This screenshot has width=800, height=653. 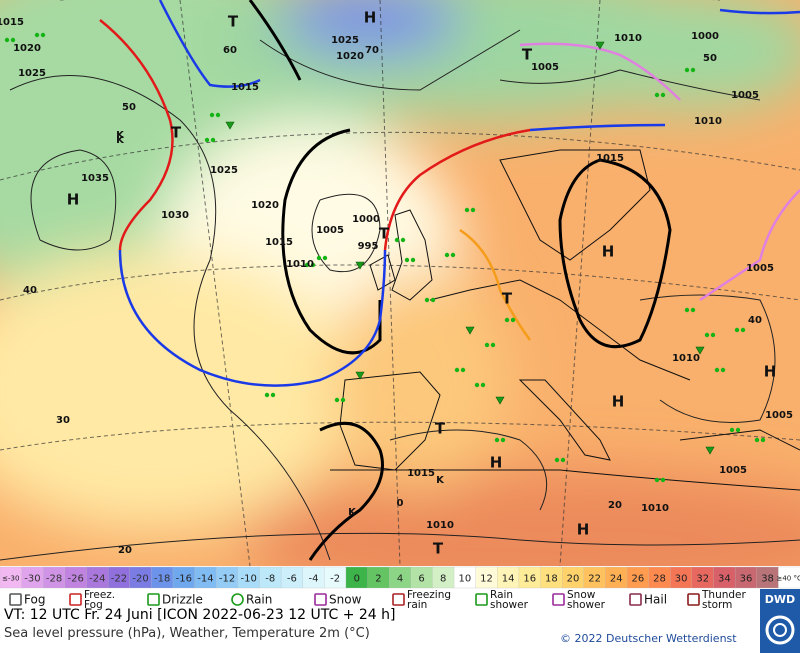 What do you see at coordinates (125, 550) in the screenshot?
I see `isobar-label: 20` at bounding box center [125, 550].